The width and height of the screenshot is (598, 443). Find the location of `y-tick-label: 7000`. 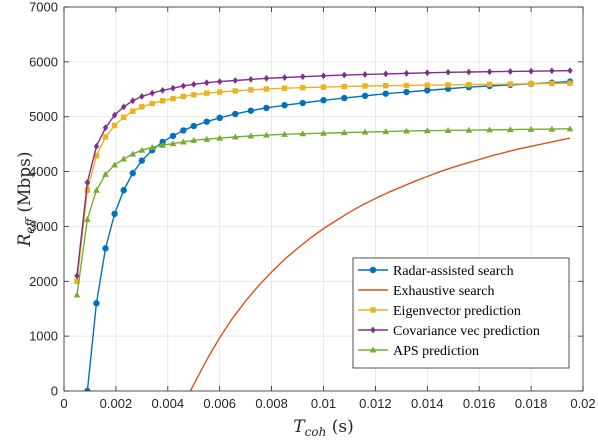

y-tick-label: 7000 is located at coordinates (43, 7).